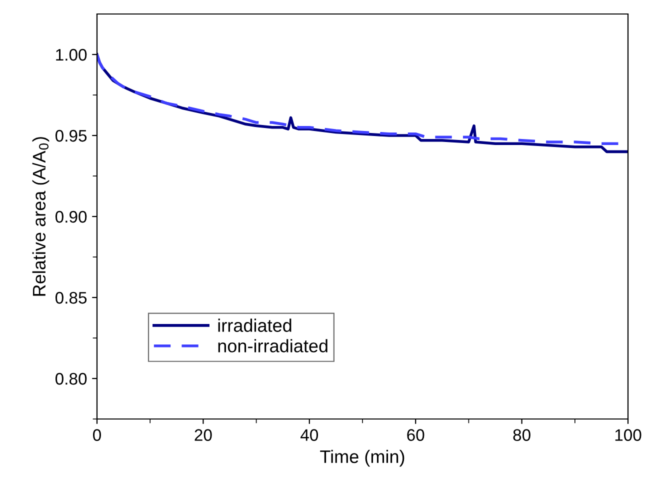 This screenshot has height=481, width=648. Describe the element at coordinates (415, 435) in the screenshot. I see `x-tick-label: 60` at that location.